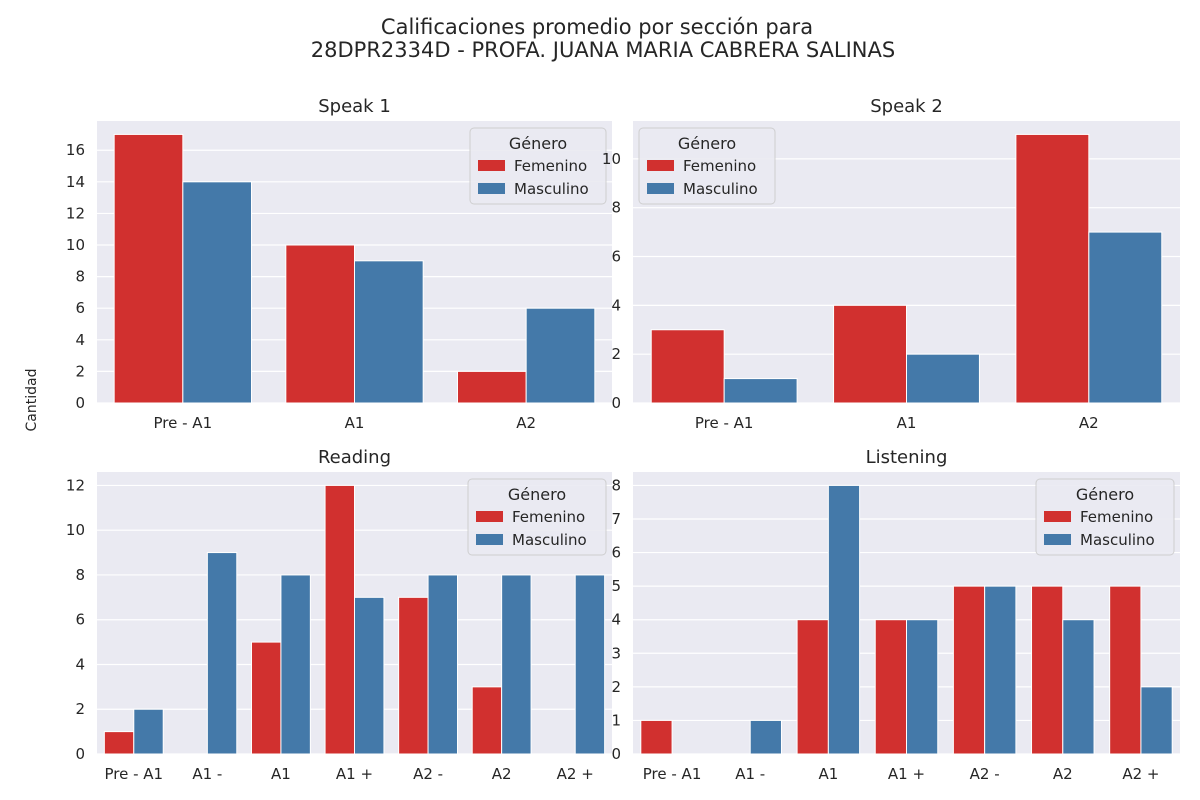 The height and width of the screenshot is (800, 1200). I want to click on y-tick-label: 2, so click(616, 687).